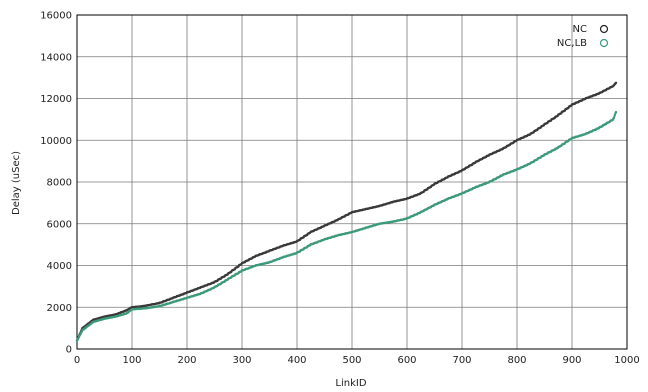 The image size is (648, 392). What do you see at coordinates (56, 16) in the screenshot?
I see `y-tick-label: 16000` at bounding box center [56, 16].